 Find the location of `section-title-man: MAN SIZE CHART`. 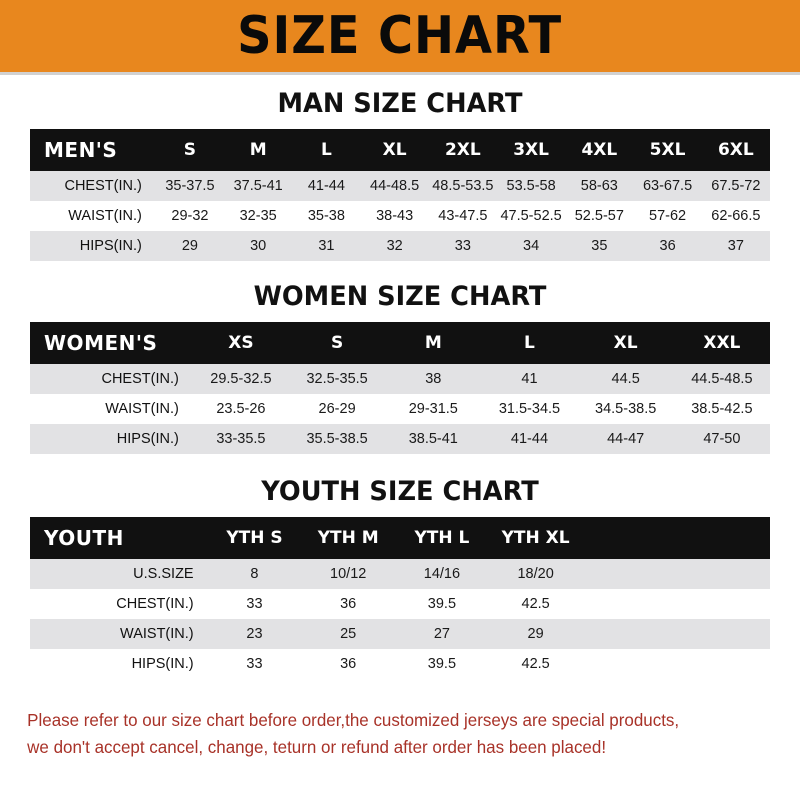

section-title-man: MAN SIZE CHART is located at coordinates (400, 103).